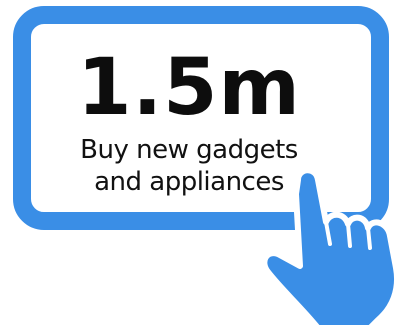 This screenshot has height=334, width=405. I want to click on stat-caption: Buy new gadgets and appliances, so click(189, 166).